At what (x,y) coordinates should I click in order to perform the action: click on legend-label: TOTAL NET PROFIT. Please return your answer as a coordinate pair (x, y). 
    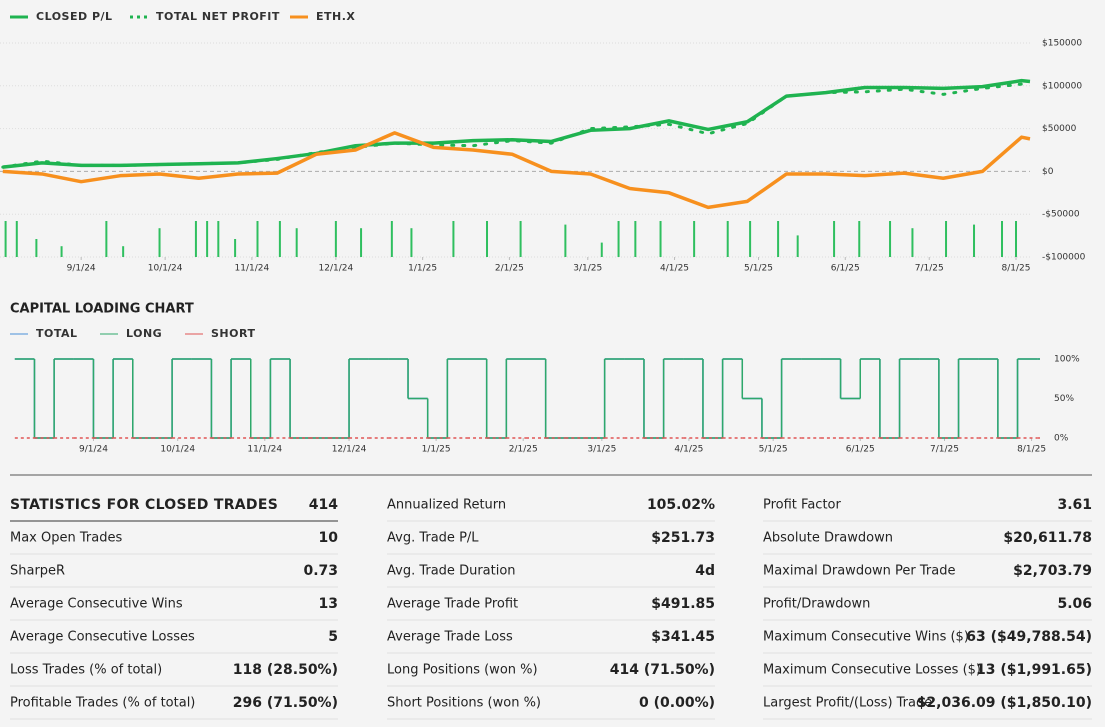
    Looking at the image, I should click on (218, 16).